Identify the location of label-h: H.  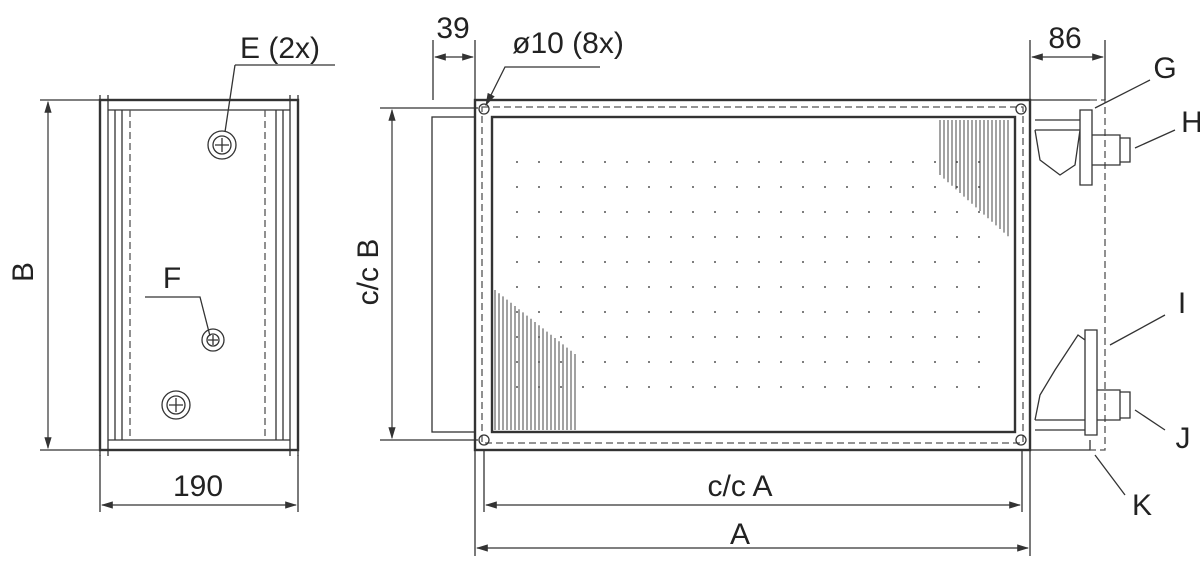
(1190, 122).